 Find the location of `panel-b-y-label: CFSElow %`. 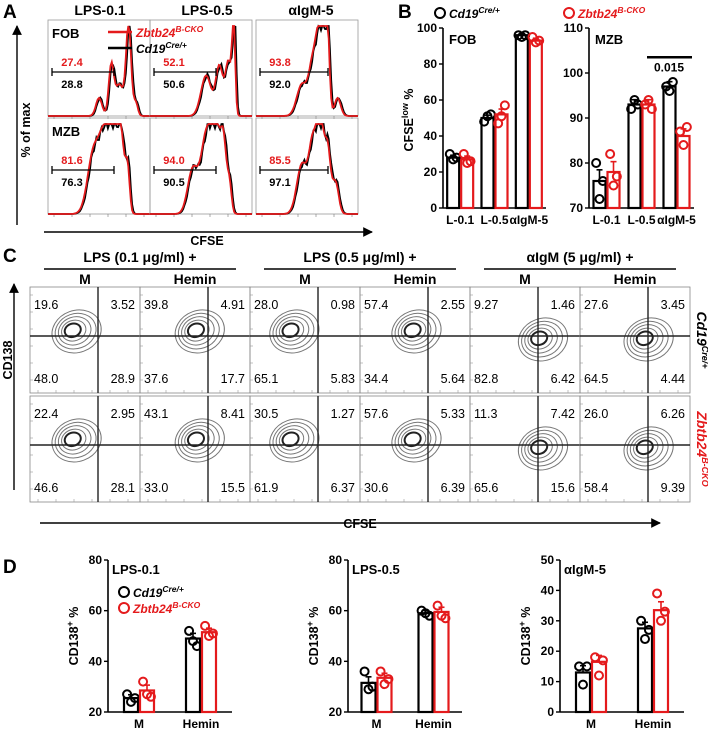

panel-b-y-label: CFSElow % is located at coordinates (408, 120).